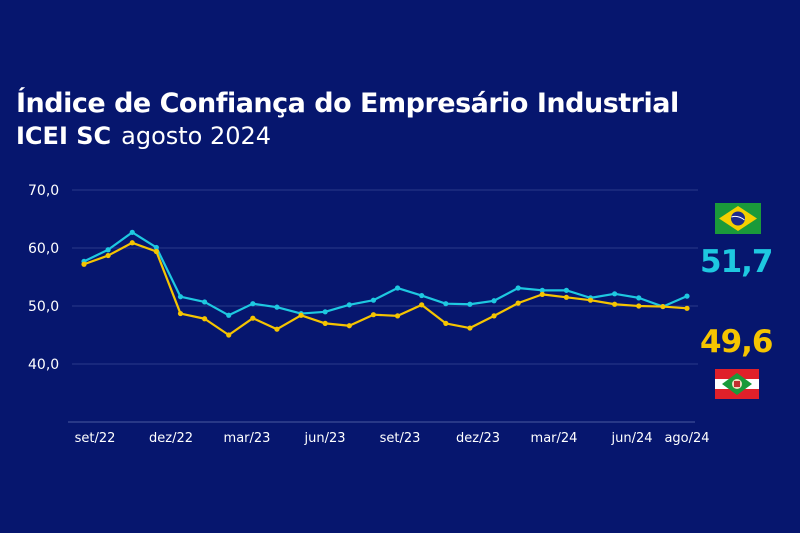 The height and width of the screenshot is (533, 800). I want to click on x-tick-label: set/23, so click(400, 438).